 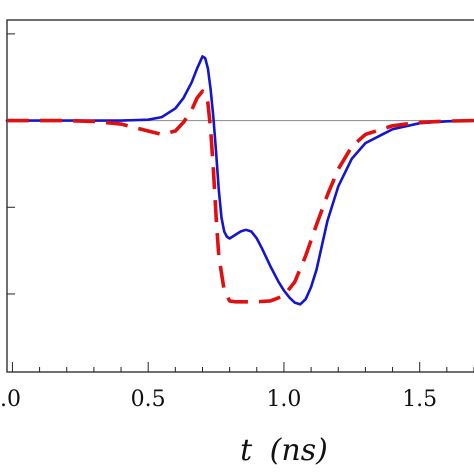 What do you see at coordinates (299, 450) in the screenshot?
I see `x-axis-title-unit: (ns)` at bounding box center [299, 450].